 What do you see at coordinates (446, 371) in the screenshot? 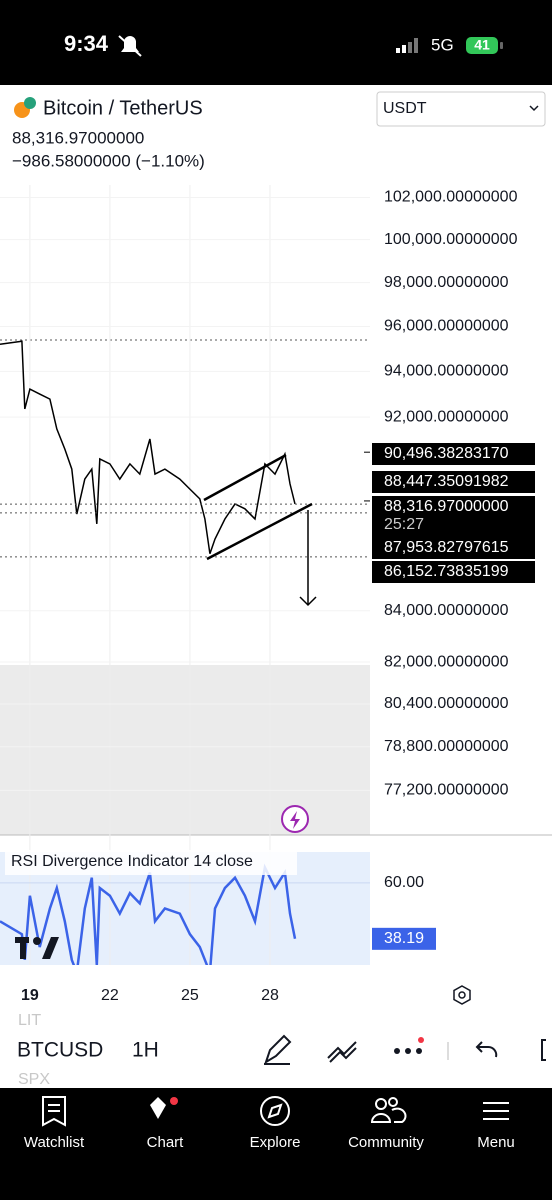
I see `y-tick-label: 94,000.00000000` at bounding box center [446, 371].